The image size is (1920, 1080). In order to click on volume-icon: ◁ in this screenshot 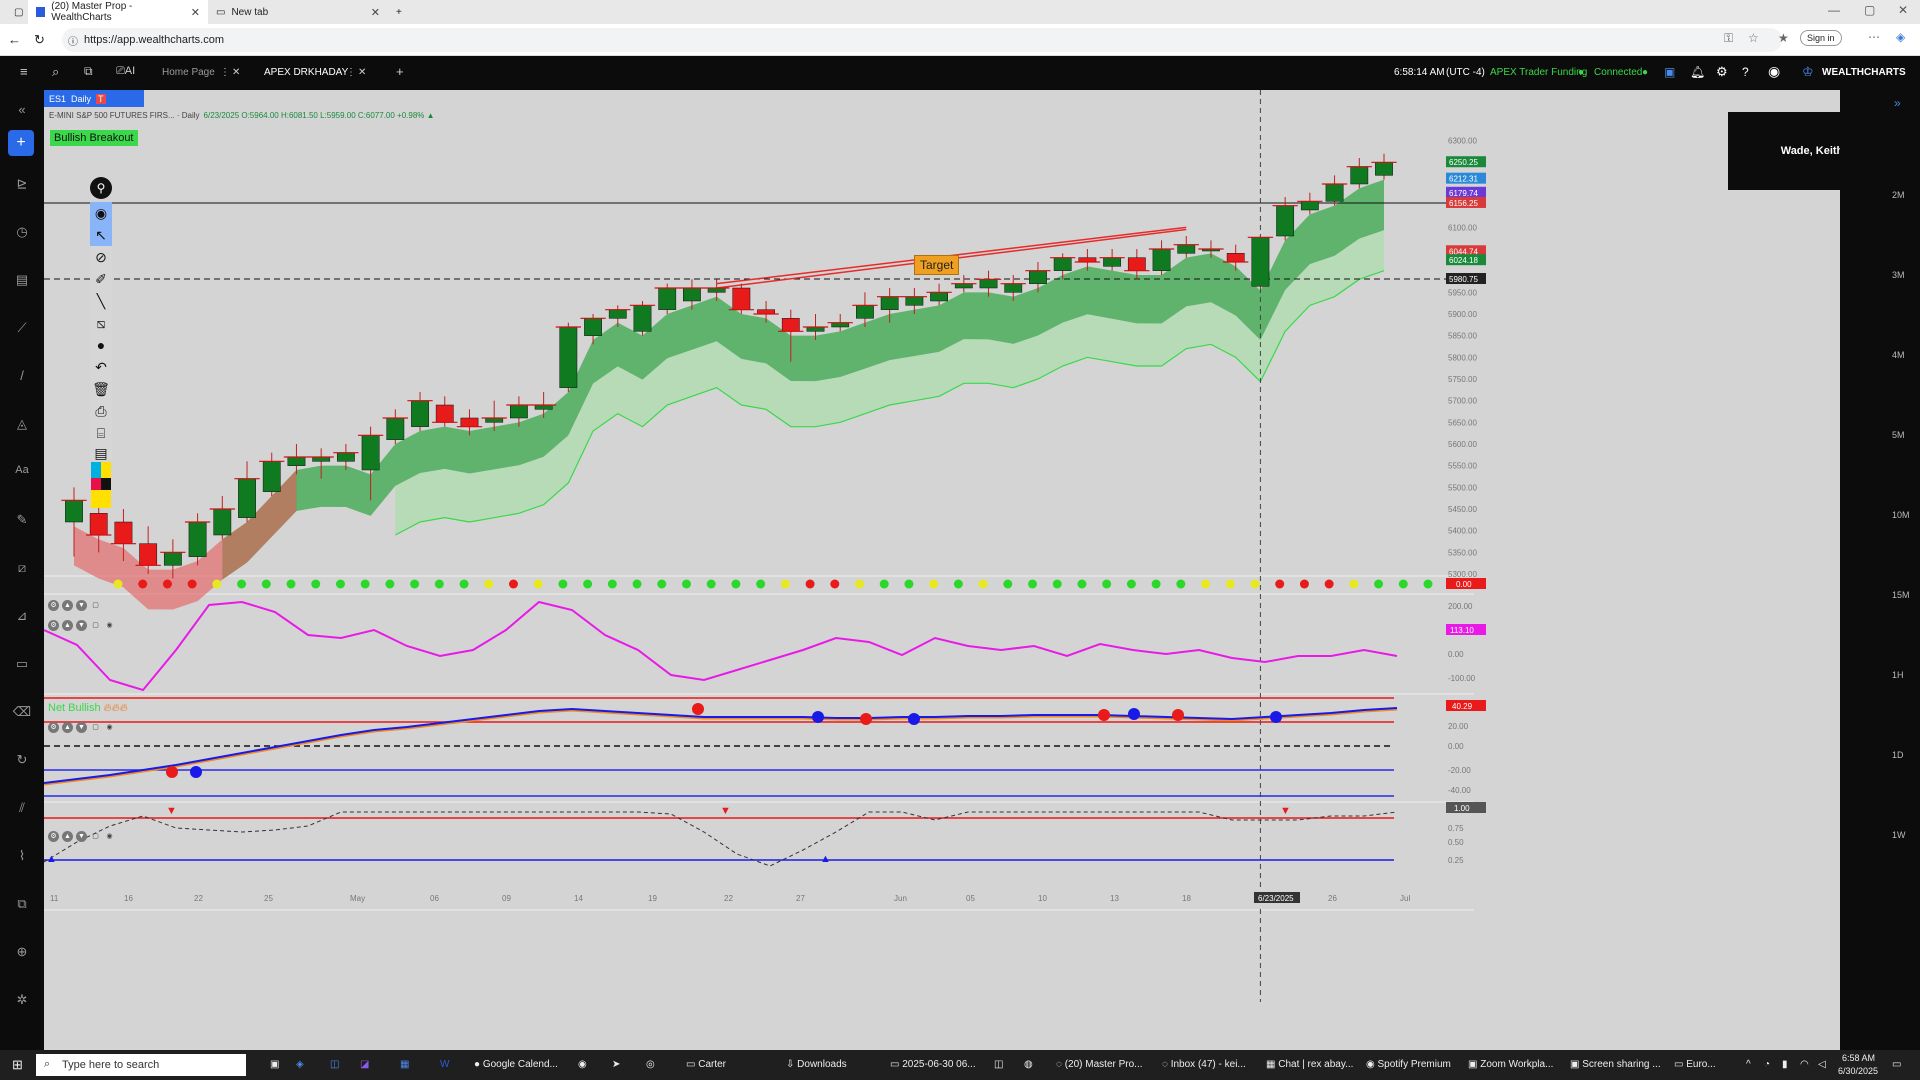, I will do `click(1822, 1064)`.